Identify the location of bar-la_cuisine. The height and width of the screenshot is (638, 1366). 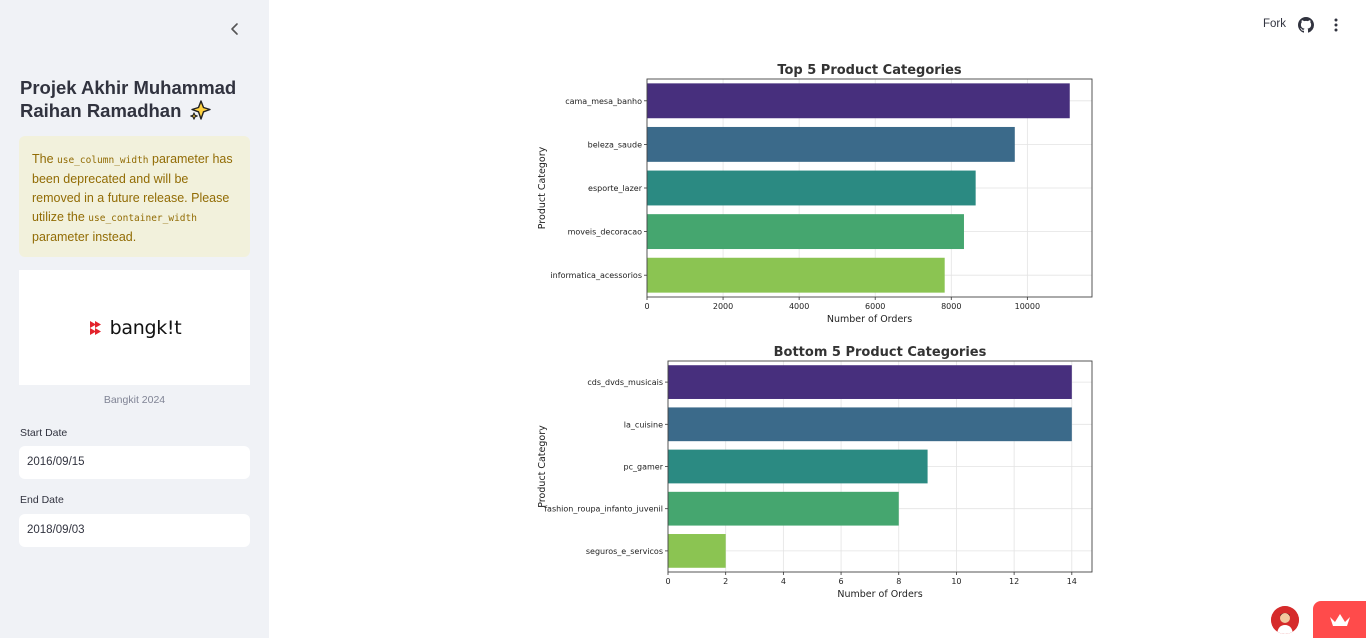
(870, 424).